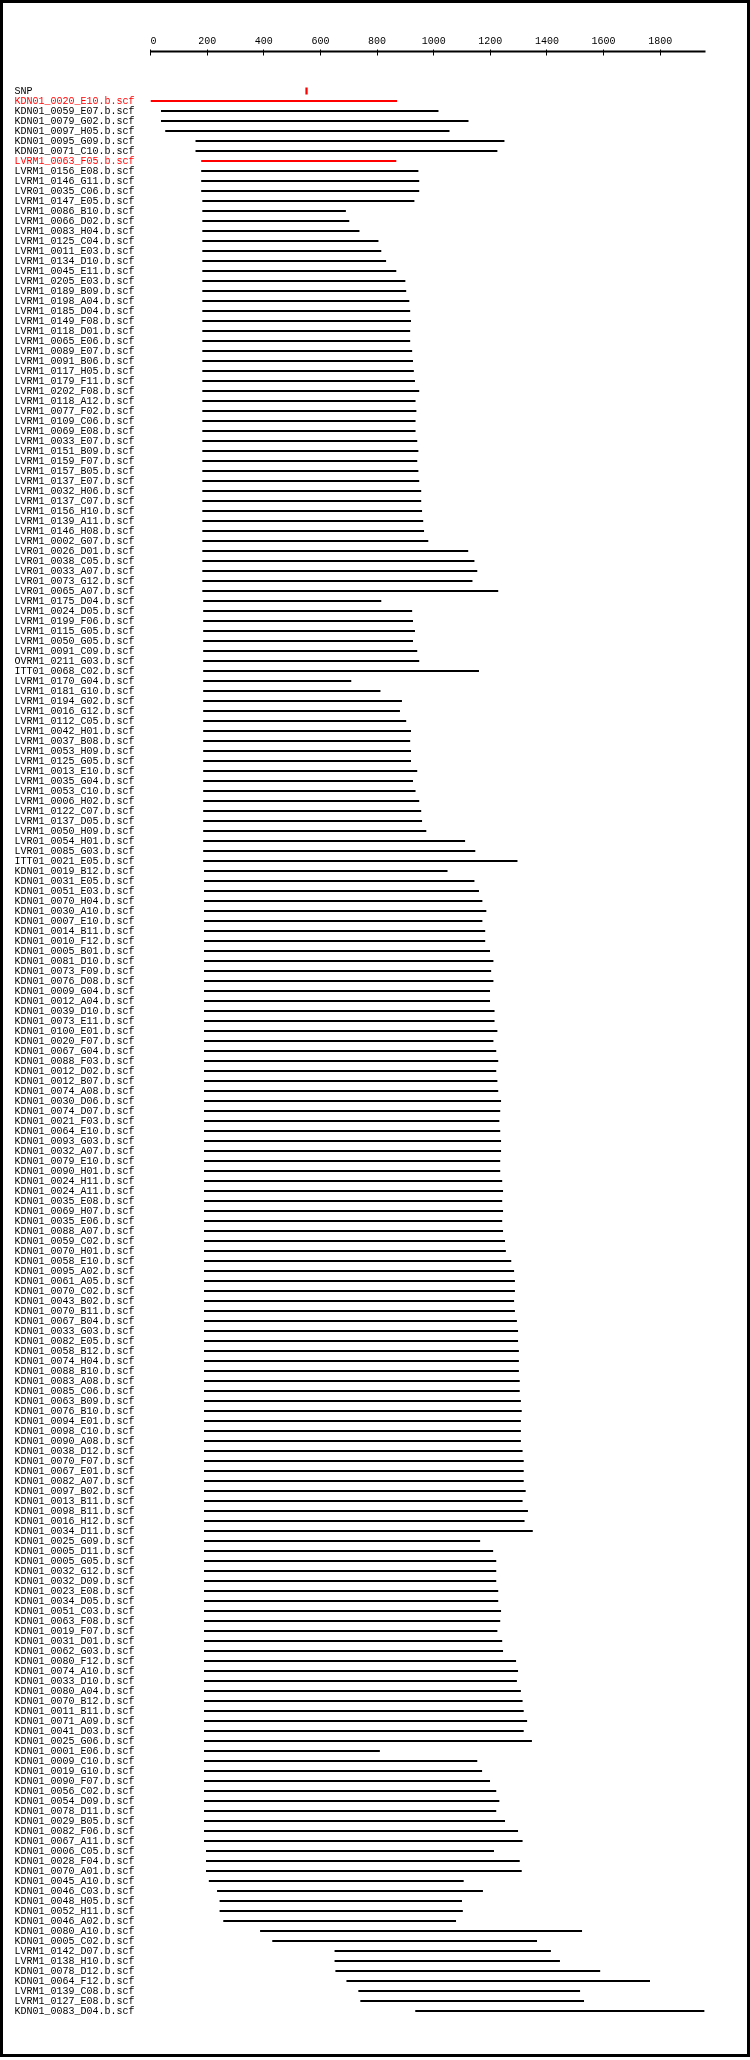 This screenshot has height=2060, width=750. What do you see at coordinates (74, 1541) in the screenshot?
I see `y-tick-label: KDN01_0025_G09.b.scf` at bounding box center [74, 1541].